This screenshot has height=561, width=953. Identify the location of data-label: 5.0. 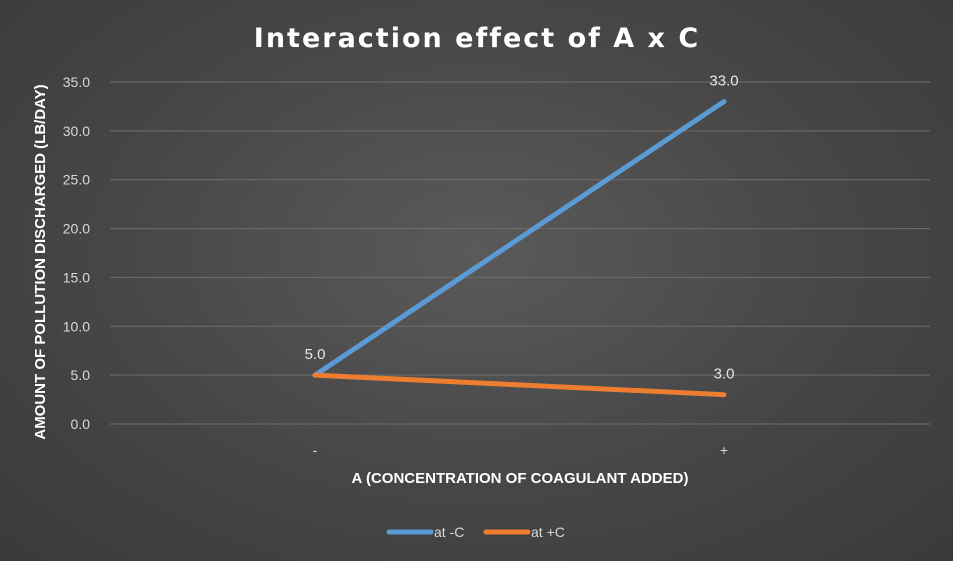
(315, 354).